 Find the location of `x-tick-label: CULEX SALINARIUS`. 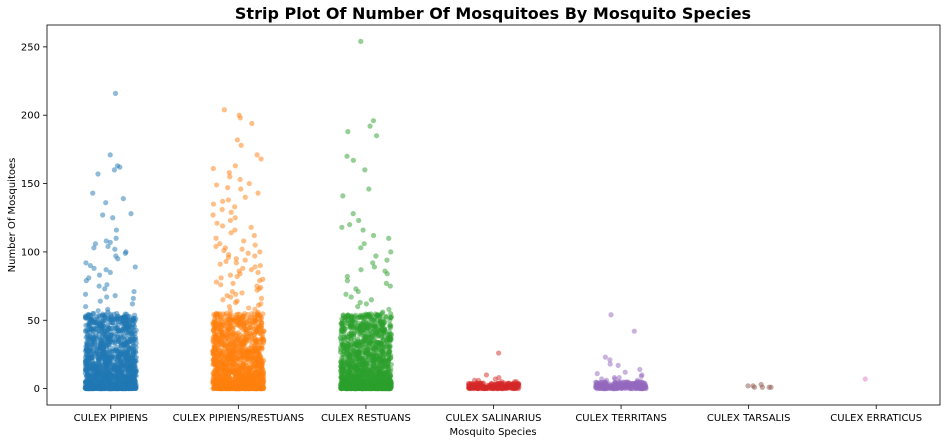

x-tick-label: CULEX SALINARIUS is located at coordinates (493, 418).